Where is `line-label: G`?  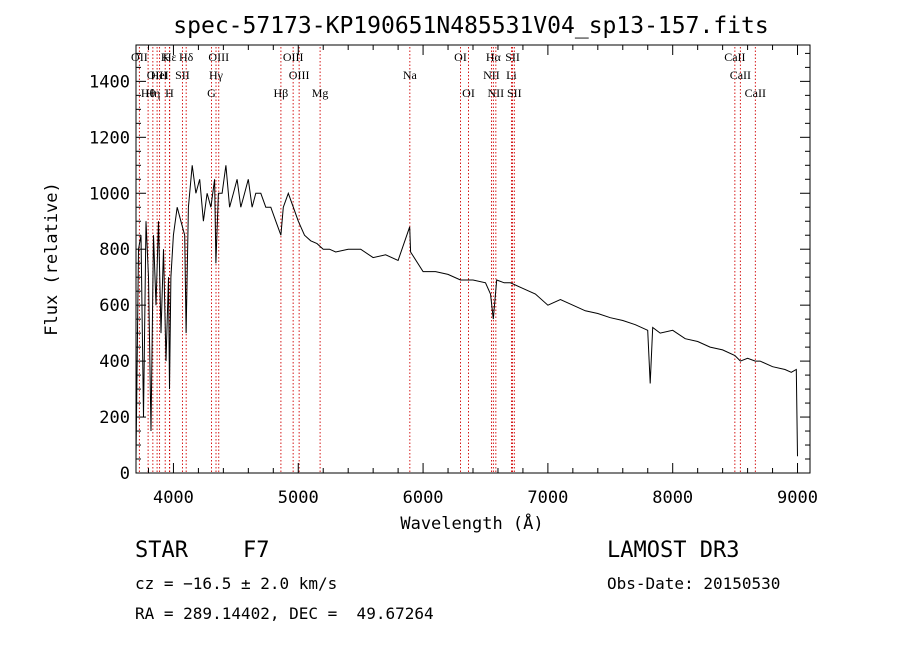
line-label: G is located at coordinates (211, 93).